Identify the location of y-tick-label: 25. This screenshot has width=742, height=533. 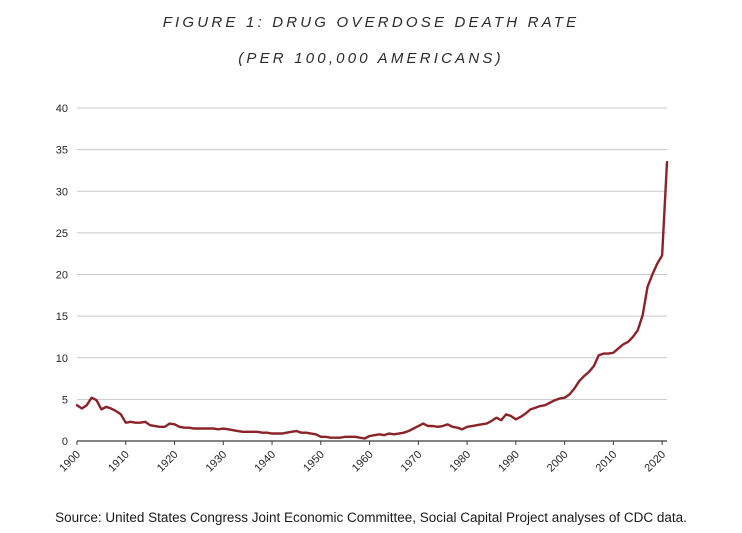
(62, 234).